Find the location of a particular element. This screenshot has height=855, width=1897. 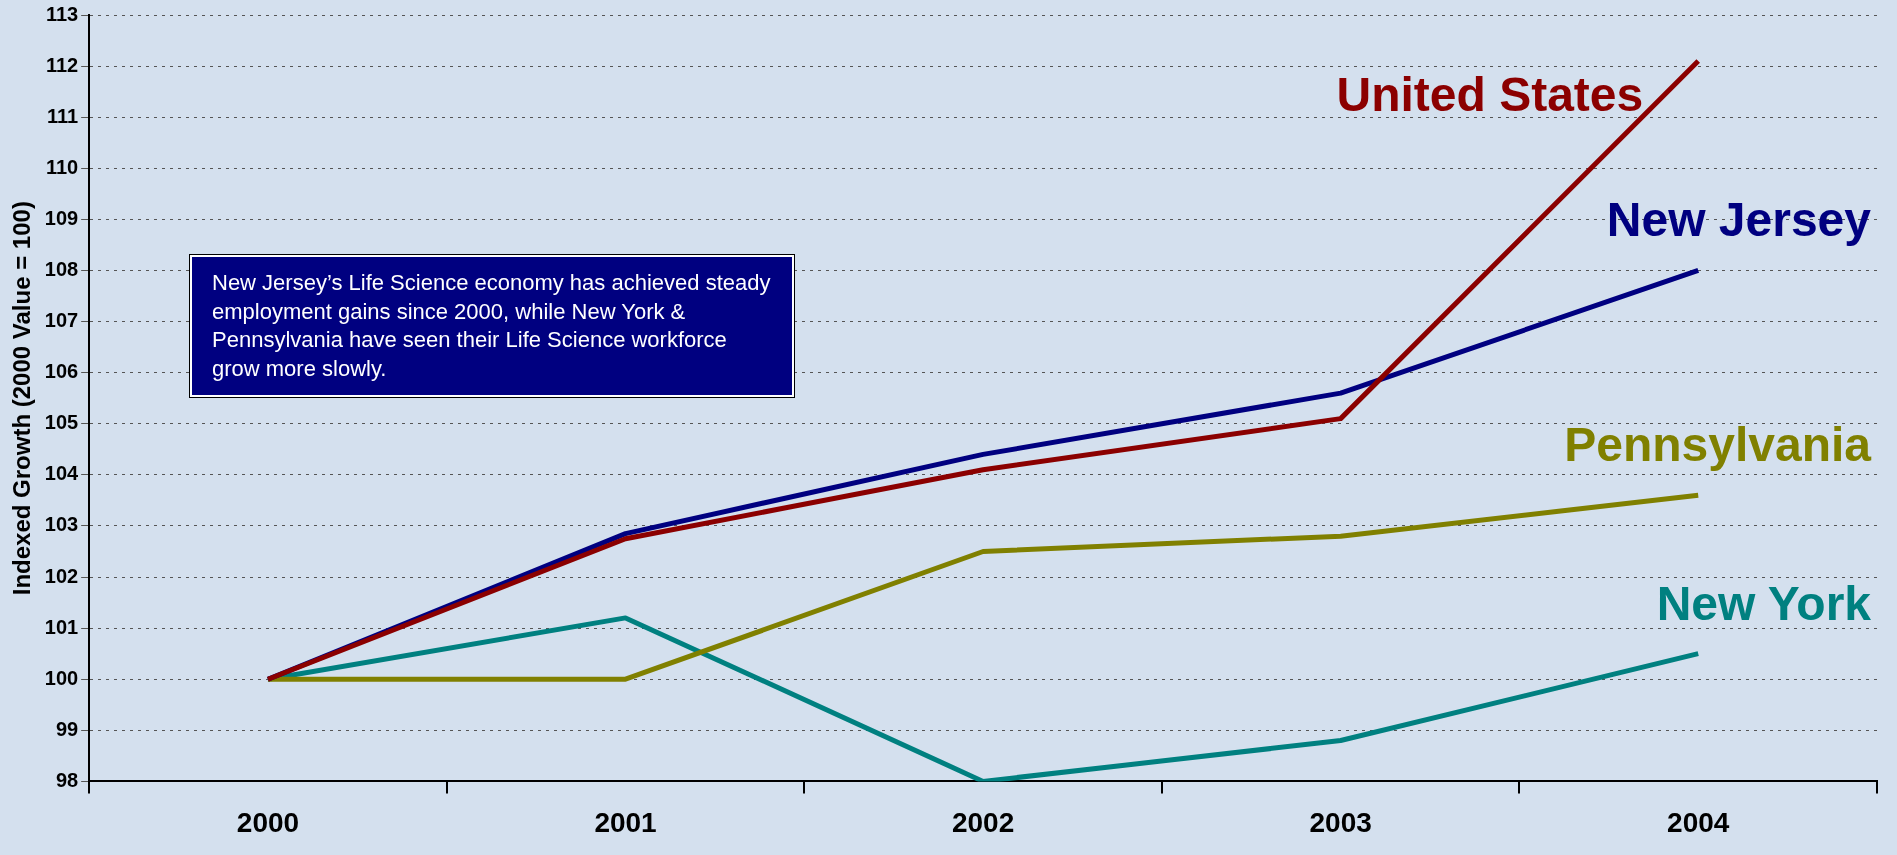

y-tick-label: 99 is located at coordinates (67, 728).